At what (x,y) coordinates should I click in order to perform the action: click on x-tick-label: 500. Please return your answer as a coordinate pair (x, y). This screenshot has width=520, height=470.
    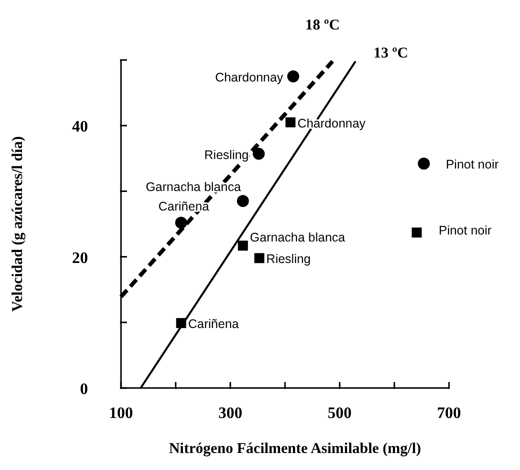
    Looking at the image, I should click on (340, 413).